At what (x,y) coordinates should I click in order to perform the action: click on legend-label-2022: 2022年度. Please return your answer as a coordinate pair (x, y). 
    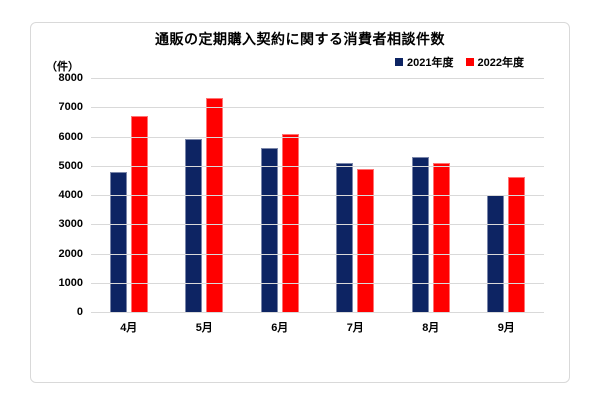
    Looking at the image, I should click on (500, 63).